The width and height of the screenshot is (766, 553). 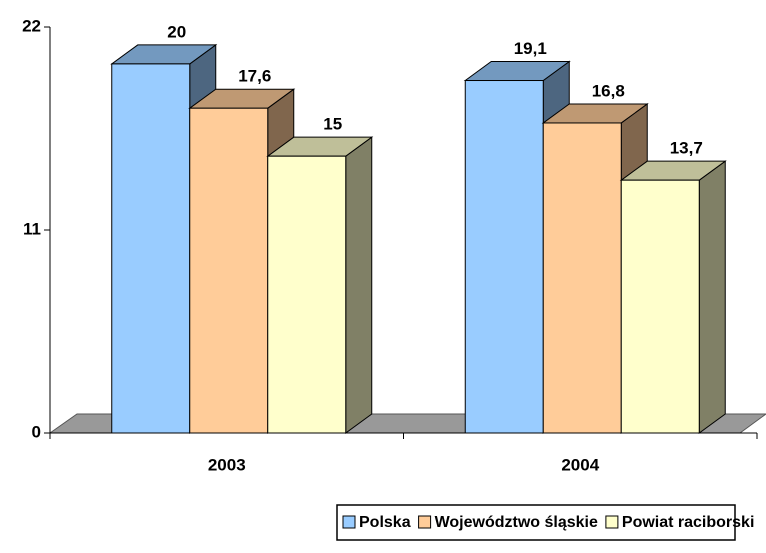 I want to click on legend-label: Polska, so click(x=385, y=522).